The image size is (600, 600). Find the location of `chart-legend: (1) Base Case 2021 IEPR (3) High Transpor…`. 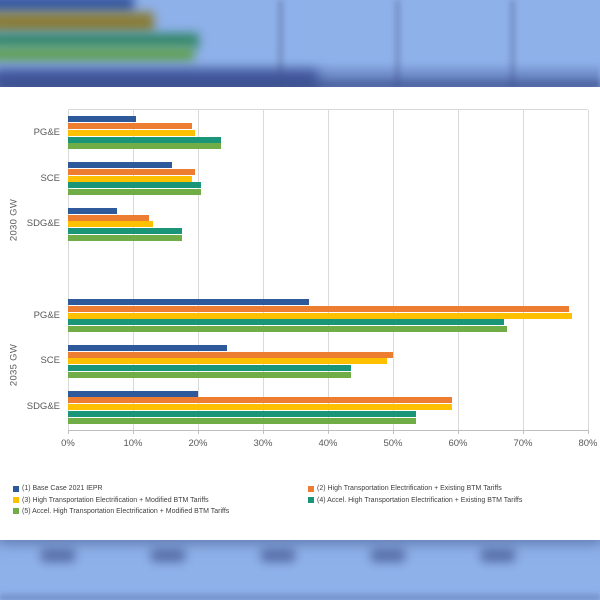

chart-legend: (1) Base Case 2021 IEPR (3) High Transpor… is located at coordinates (300, 503).